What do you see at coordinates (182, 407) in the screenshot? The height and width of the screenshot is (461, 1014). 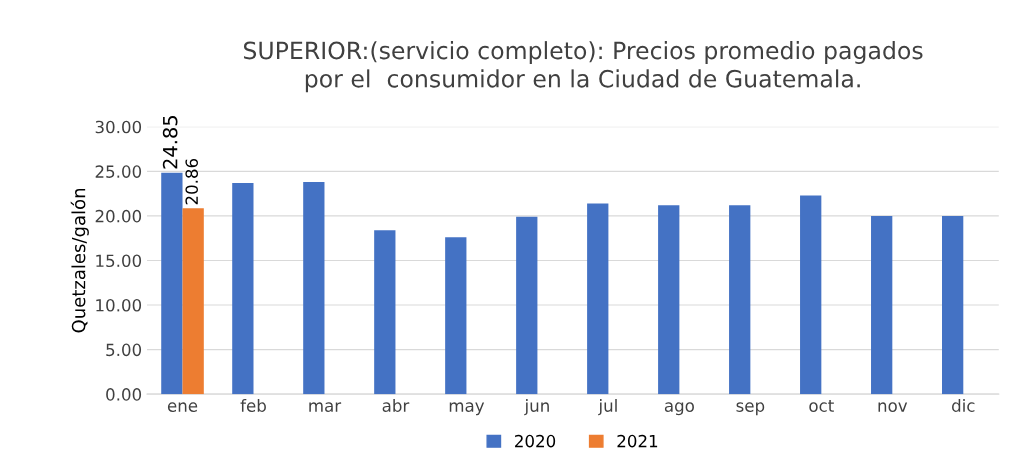 I see `x-tick-label: ene` at bounding box center [182, 407].